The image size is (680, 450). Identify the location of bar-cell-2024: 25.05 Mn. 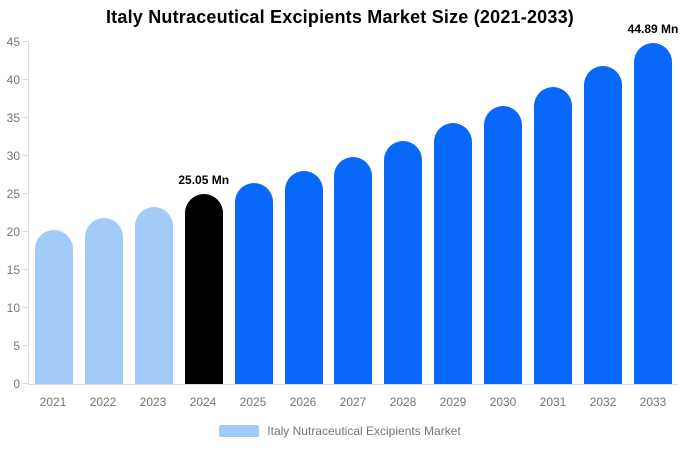
(204, 213).